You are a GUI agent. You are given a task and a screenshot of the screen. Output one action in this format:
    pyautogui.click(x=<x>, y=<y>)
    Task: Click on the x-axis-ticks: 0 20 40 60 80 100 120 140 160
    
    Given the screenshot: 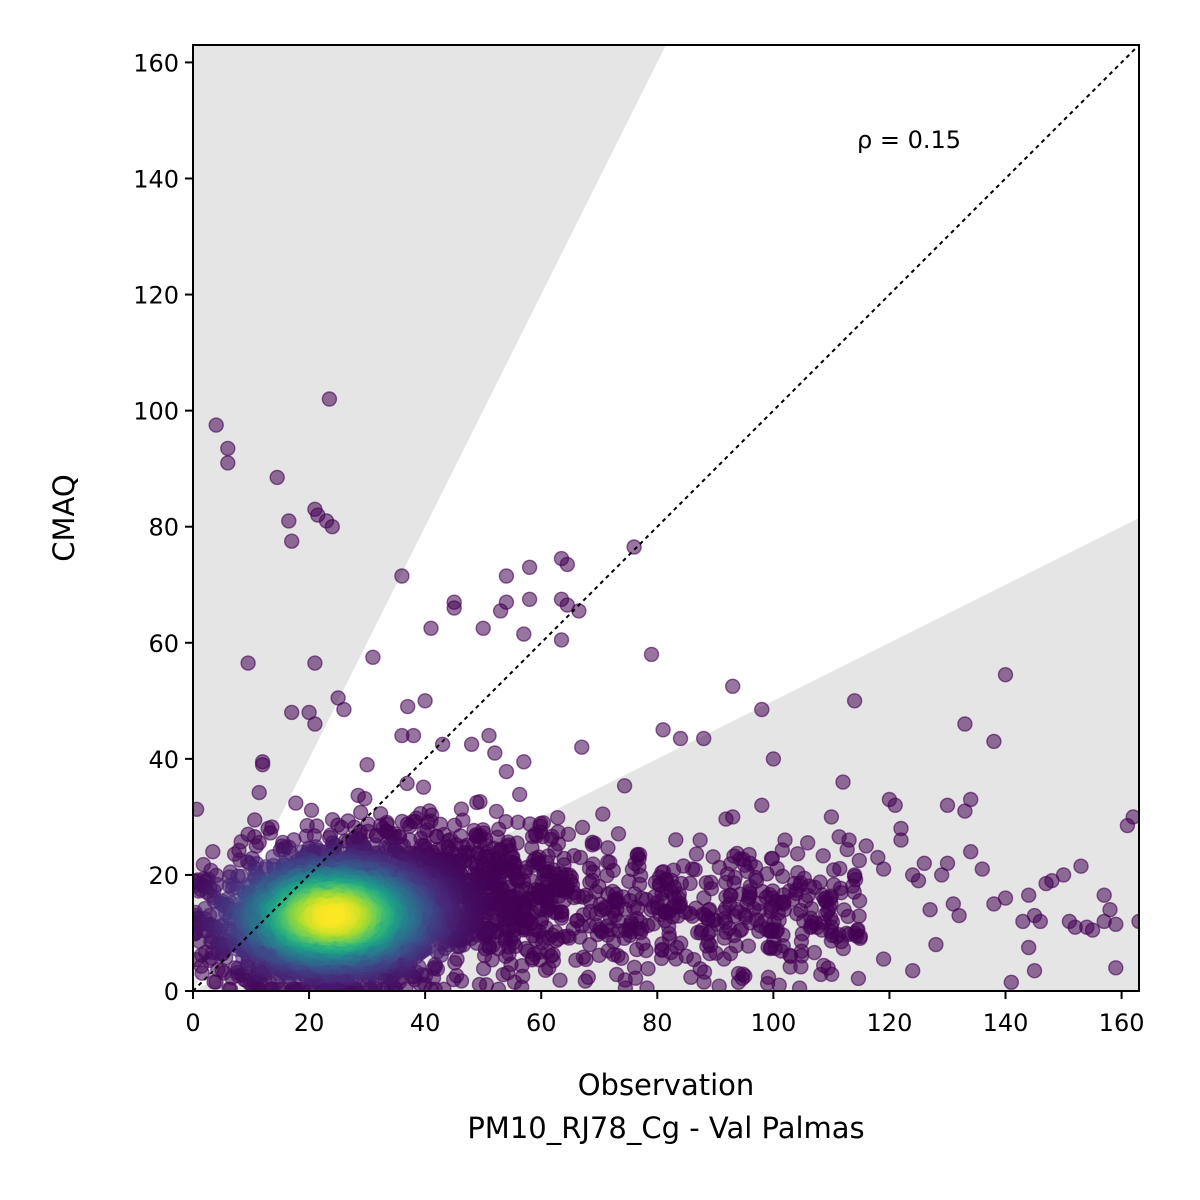 What is the action you would take?
    pyautogui.click(x=664, y=1014)
    